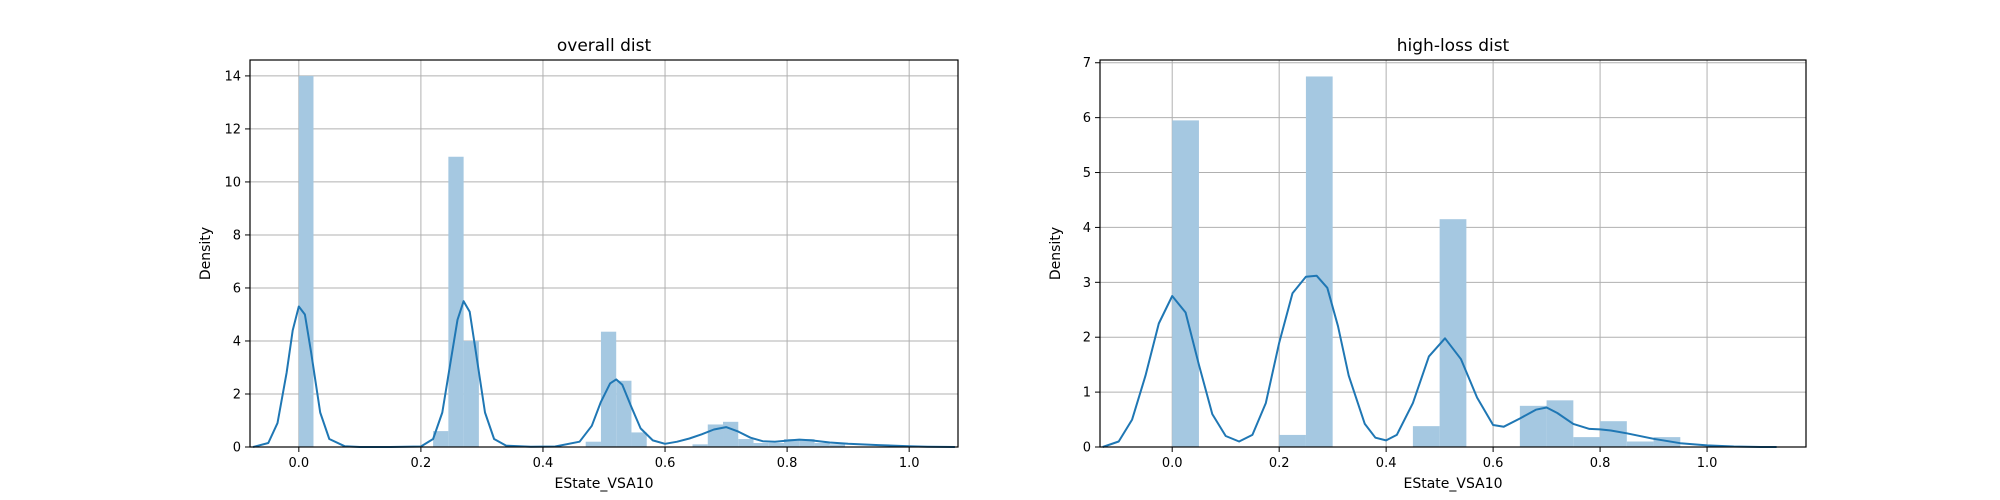 The height and width of the screenshot is (500, 2000). I want to click on y-tick-label: 3, so click(1087, 283).